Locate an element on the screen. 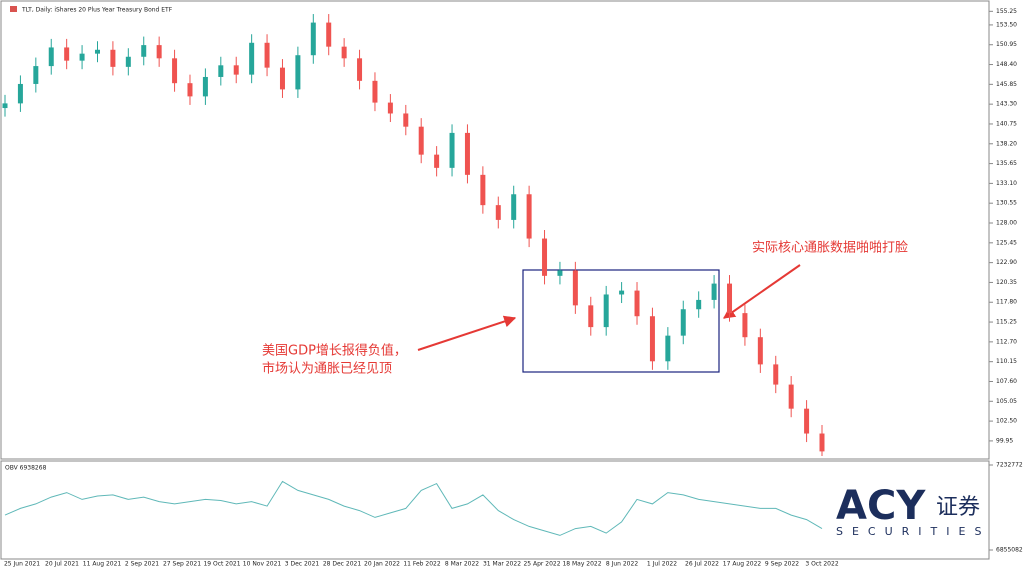  x-tick-label: 25 Apr 2022 is located at coordinates (541, 564).